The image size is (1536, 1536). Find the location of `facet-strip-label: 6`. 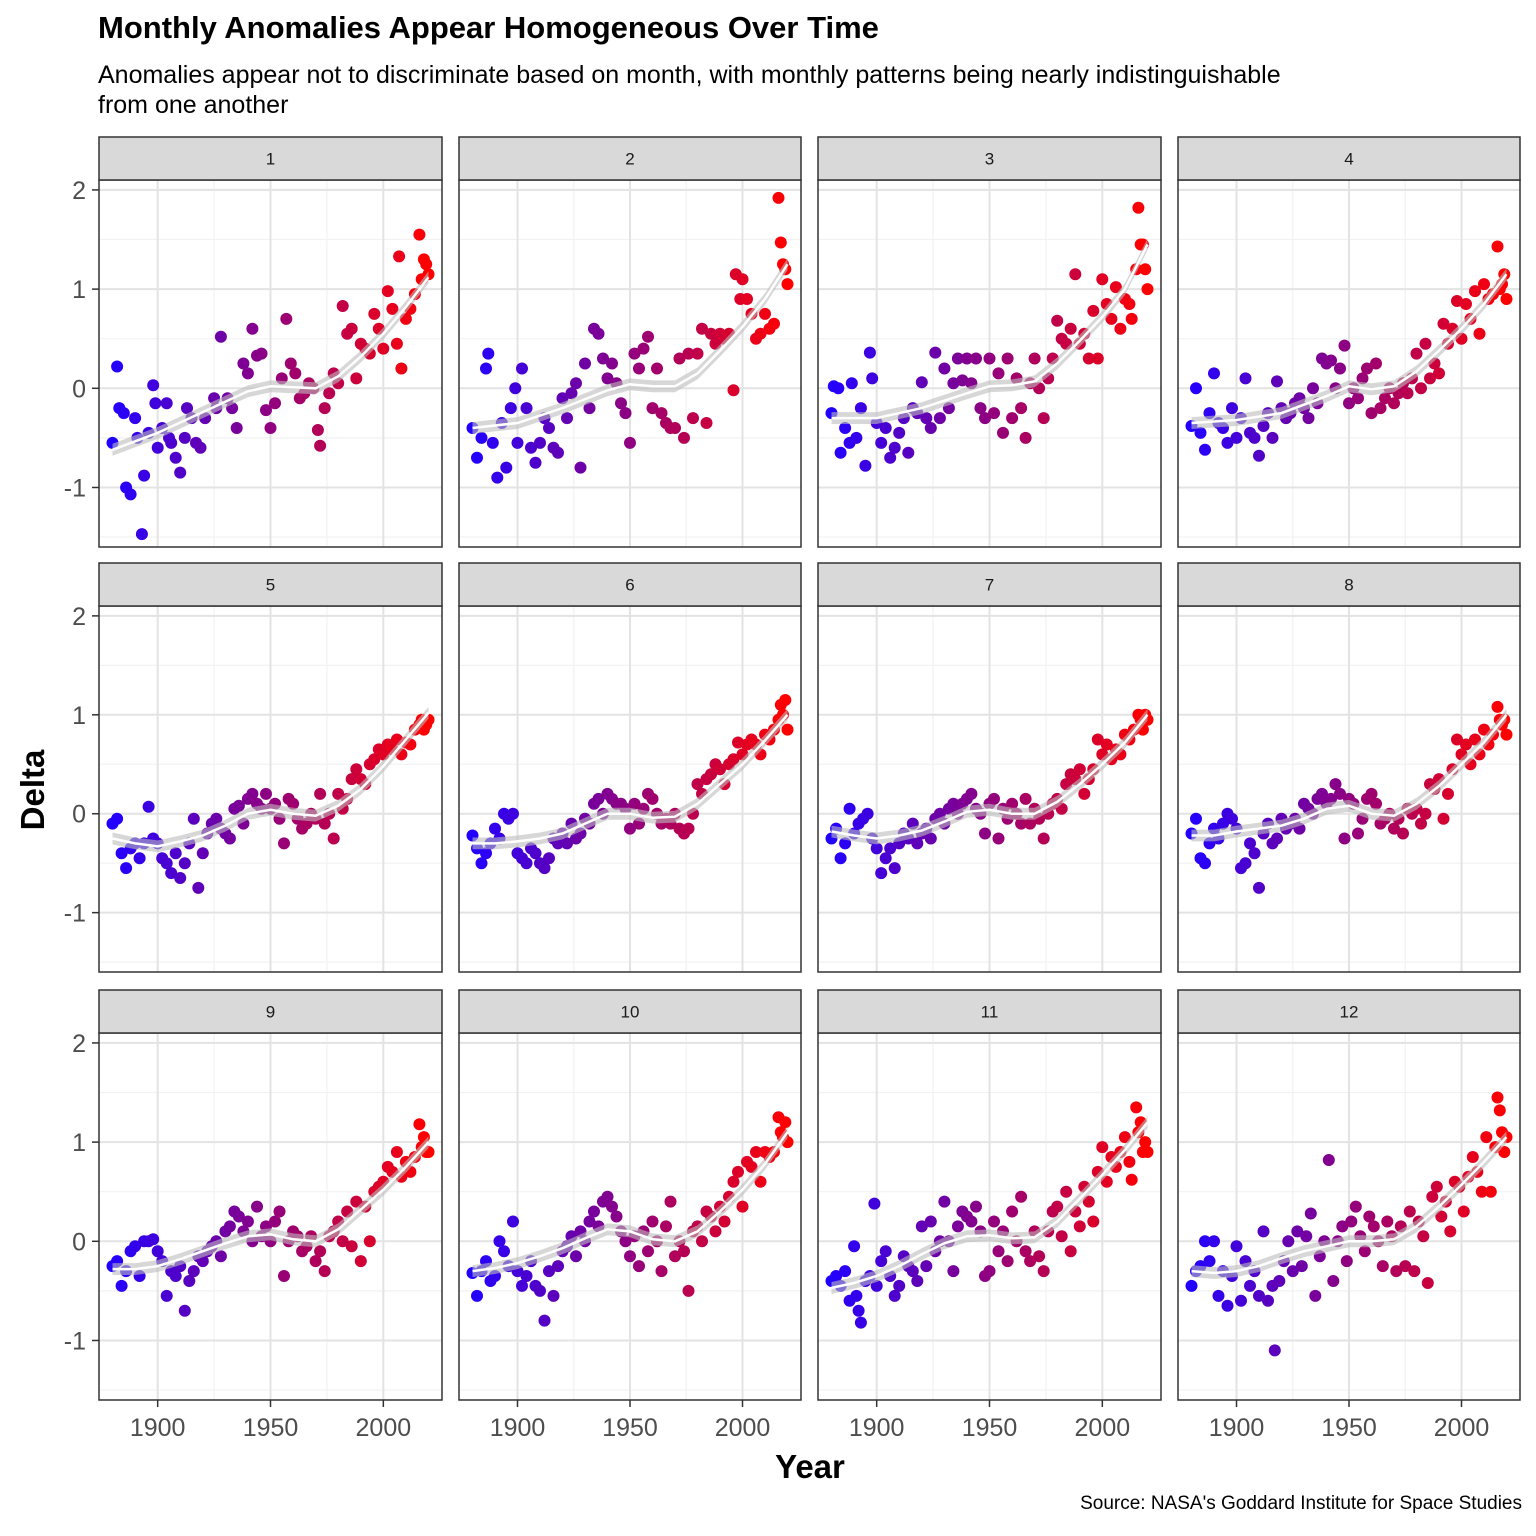

facet-strip-label: 6 is located at coordinates (629, 585).